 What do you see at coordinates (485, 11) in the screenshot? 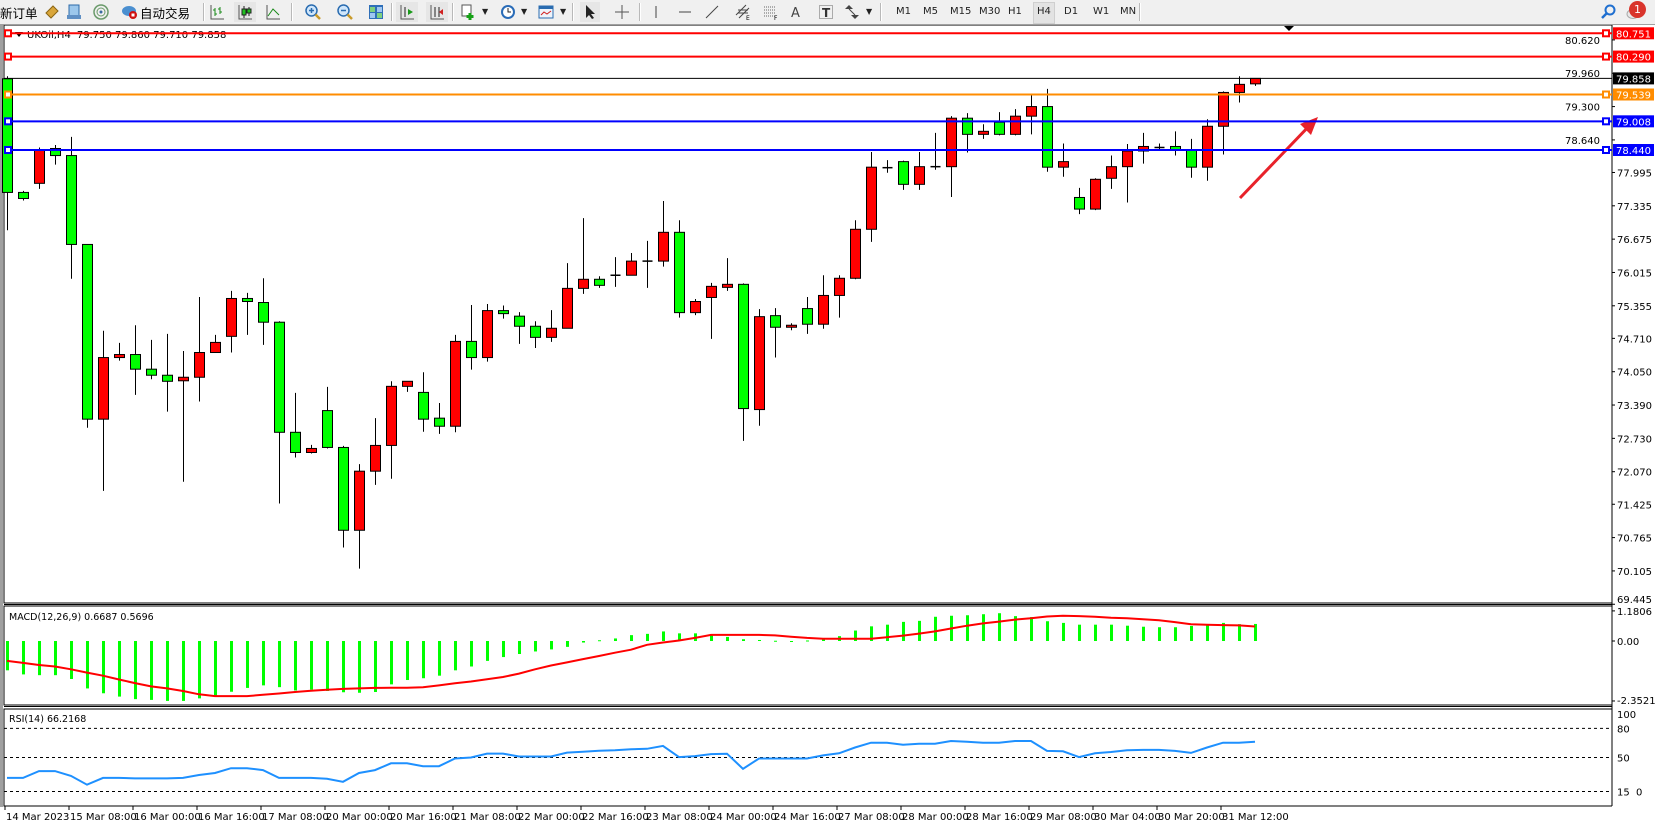
I see `new-chart-dropdown: ▼` at bounding box center [485, 11].